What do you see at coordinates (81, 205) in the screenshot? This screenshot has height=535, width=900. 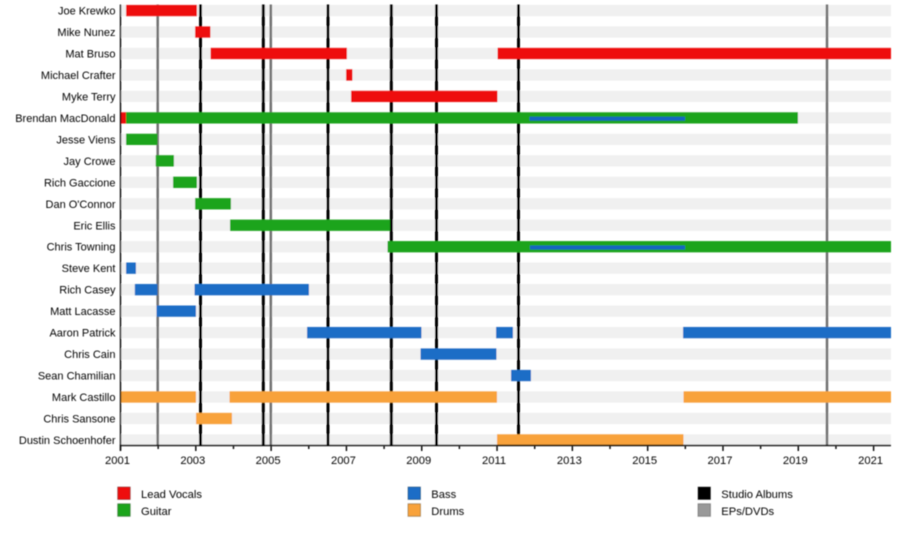 I see `svg-text: Dan O'Connor` at bounding box center [81, 205].